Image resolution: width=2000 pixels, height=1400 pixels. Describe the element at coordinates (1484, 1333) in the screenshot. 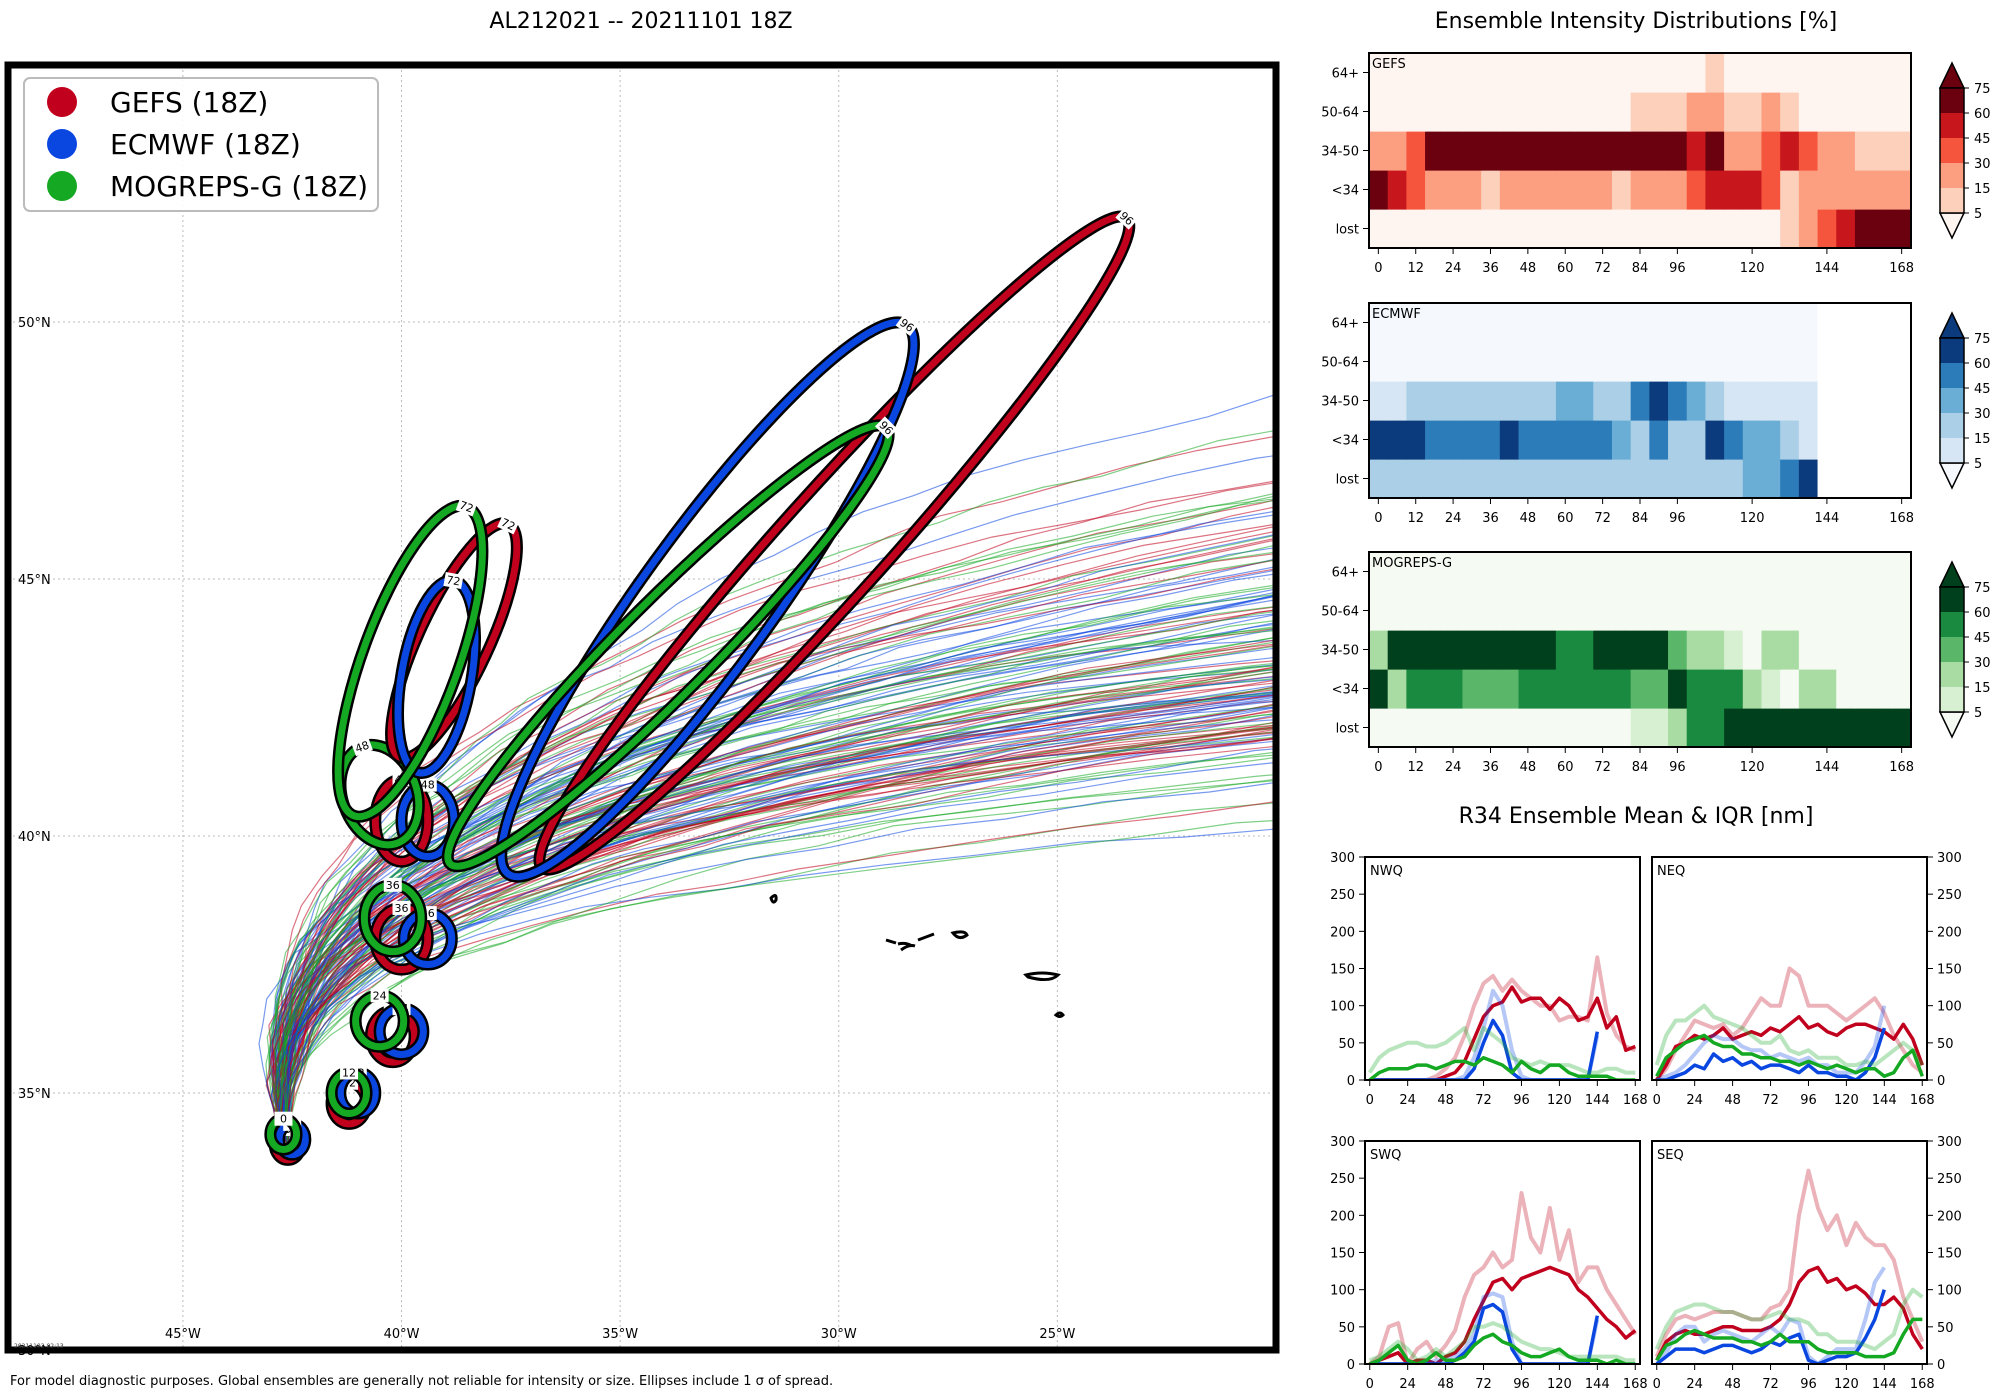

I see `r34-line-ecmwf-mean` at that location.